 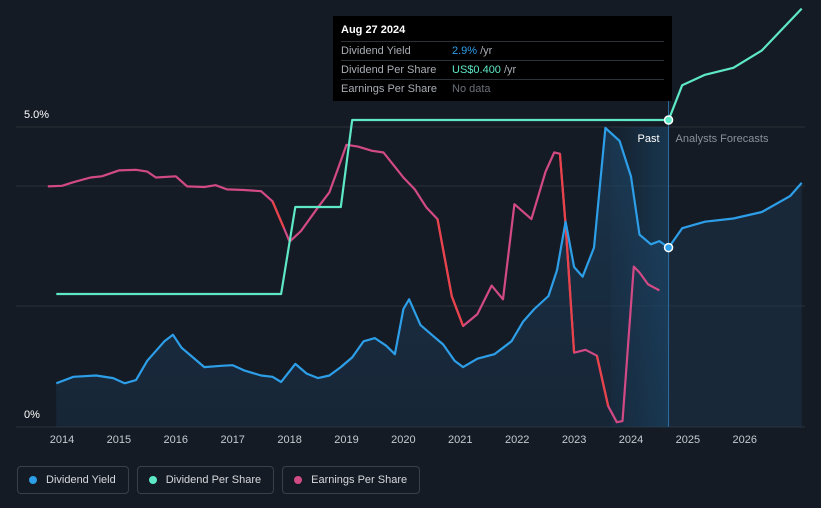 What do you see at coordinates (735, 64) in the screenshot?
I see `dividend-per-share-forecast-line` at bounding box center [735, 64].